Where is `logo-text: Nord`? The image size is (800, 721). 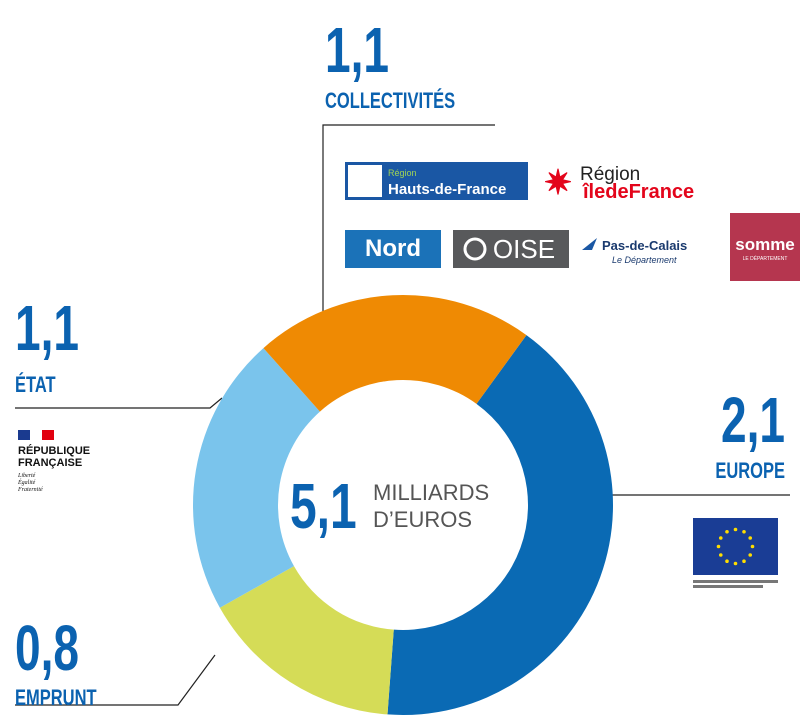
logo-text: Nord is located at coordinates (393, 248).